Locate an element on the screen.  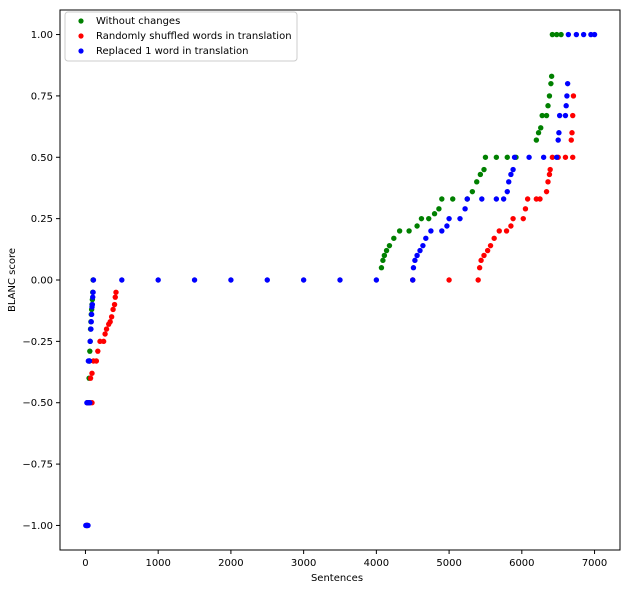
y-tick-label: −0.50 is located at coordinates (37, 403).